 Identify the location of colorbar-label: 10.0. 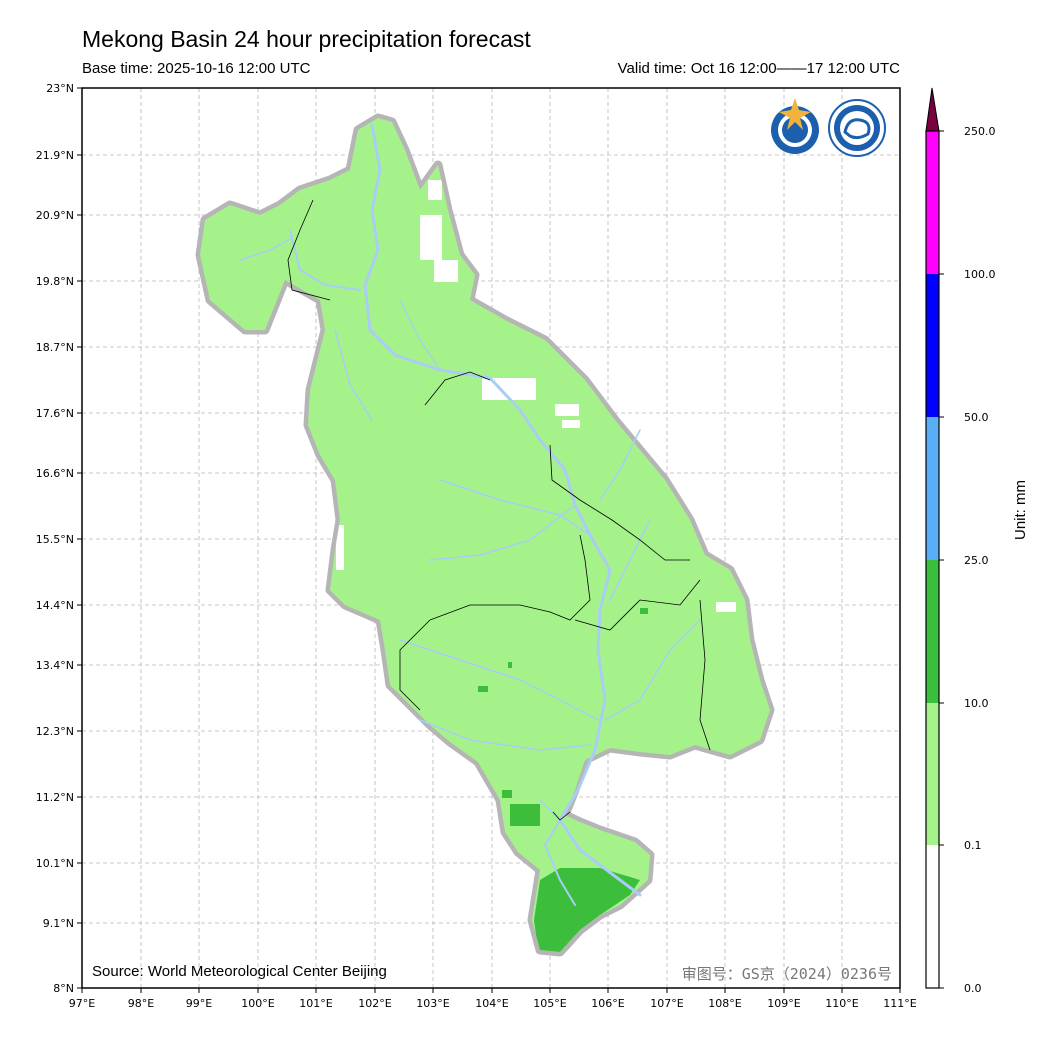
(976, 703).